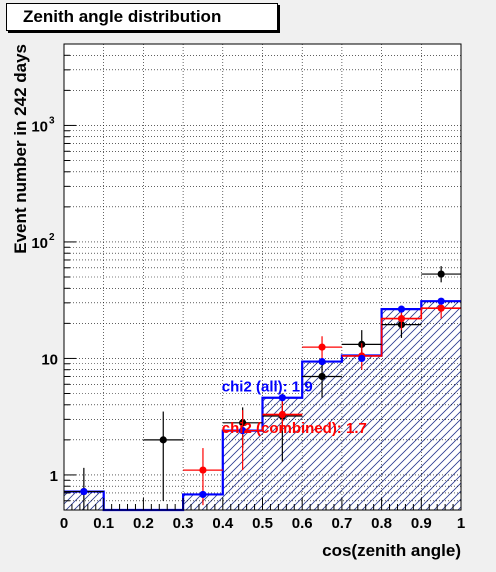 The height and width of the screenshot is (572, 496). I want to click on x-tick-label: 0.7, so click(341, 523).